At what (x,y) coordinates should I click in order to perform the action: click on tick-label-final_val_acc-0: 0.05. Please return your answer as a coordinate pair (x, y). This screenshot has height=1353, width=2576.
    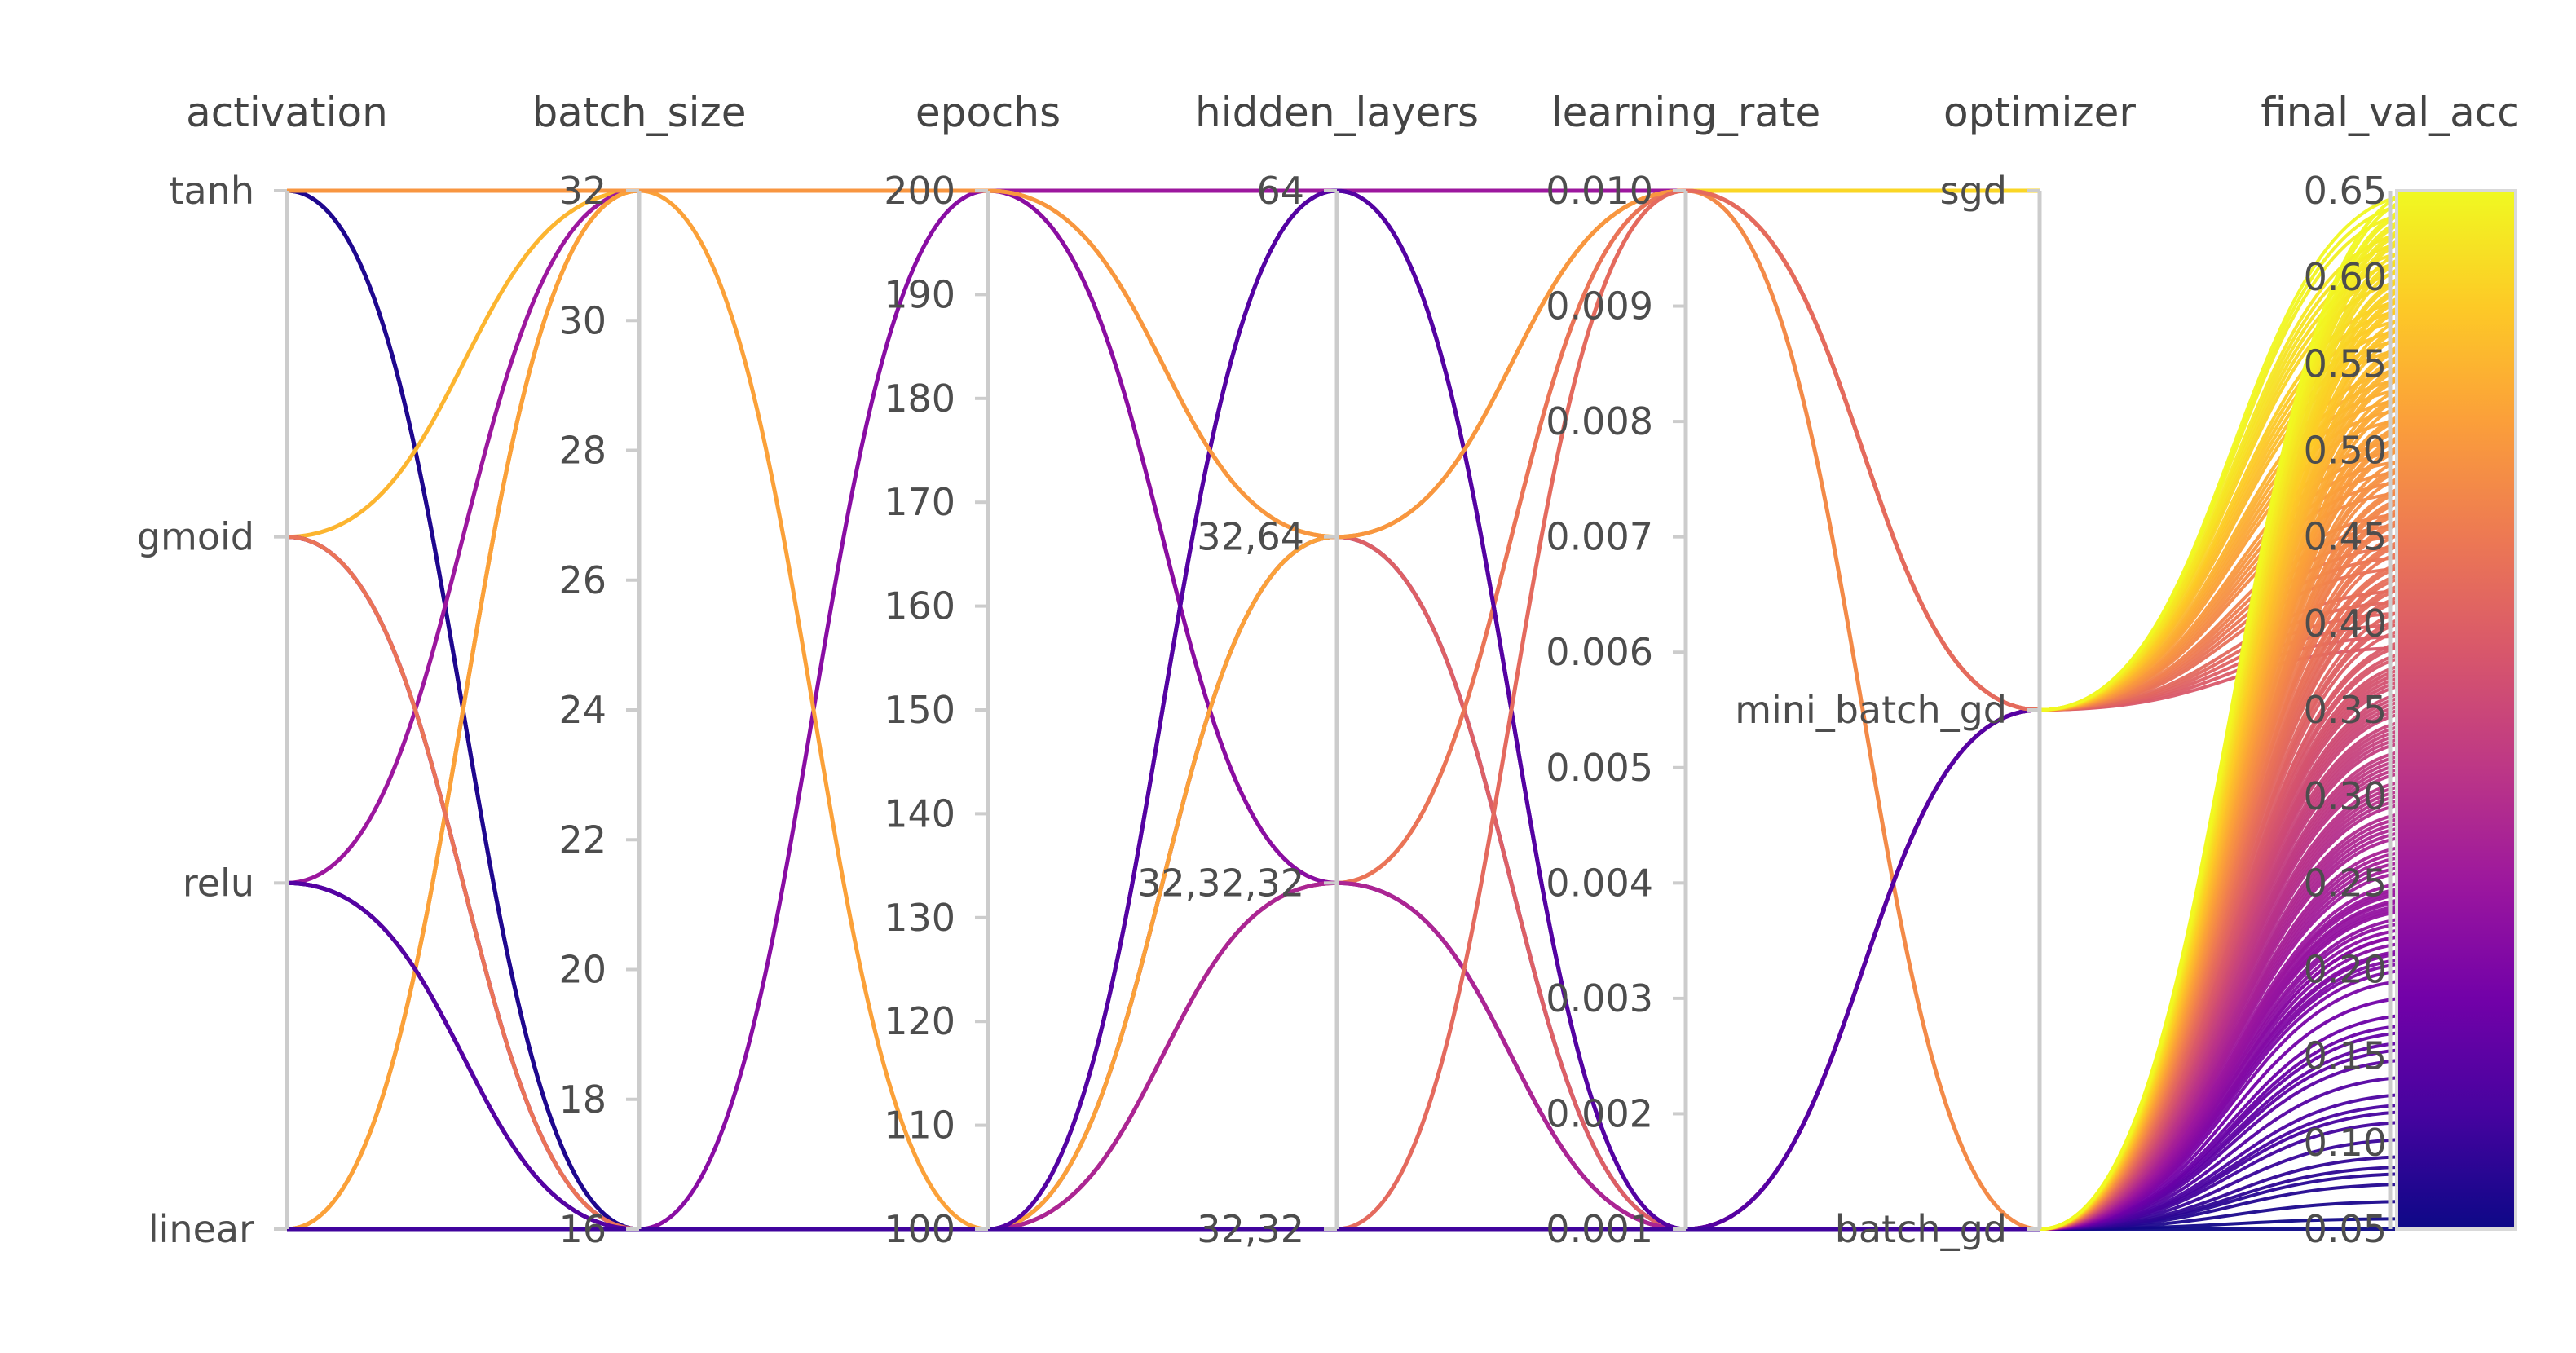
    Looking at the image, I should click on (2345, 1229).